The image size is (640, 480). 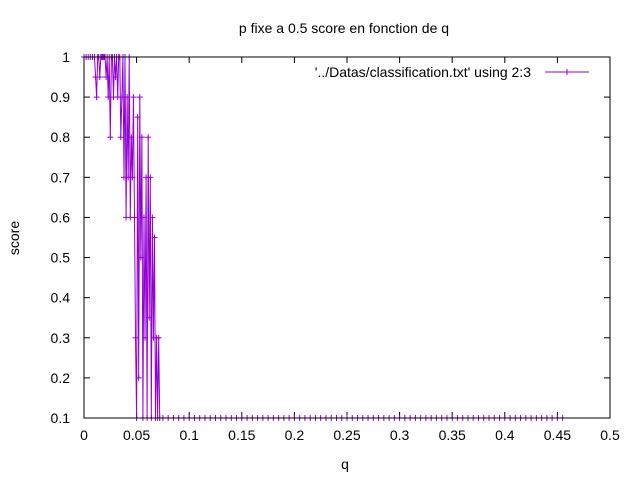 What do you see at coordinates (346, 435) in the screenshot?
I see `x-tick-label: 0.25` at bounding box center [346, 435].